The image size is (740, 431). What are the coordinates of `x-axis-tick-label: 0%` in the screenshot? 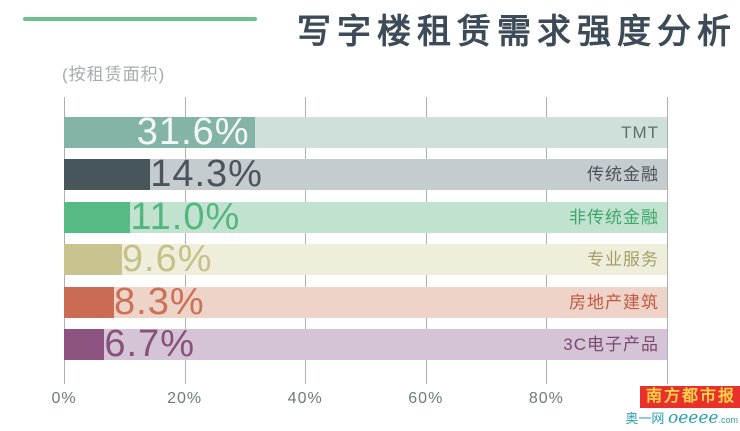 It's located at (64, 398).